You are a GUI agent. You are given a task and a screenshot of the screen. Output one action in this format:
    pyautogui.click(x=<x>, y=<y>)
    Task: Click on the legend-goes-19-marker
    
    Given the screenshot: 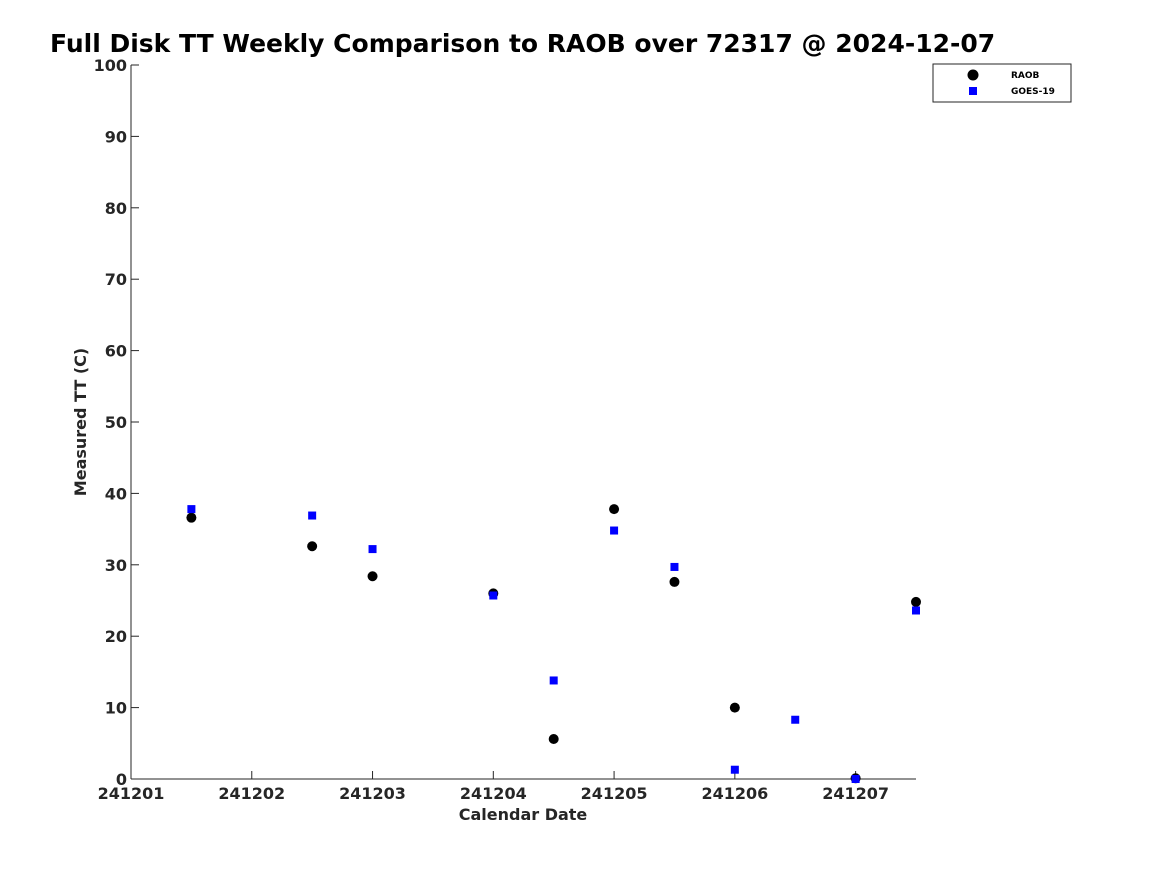 What is the action you would take?
    pyautogui.click(x=973, y=91)
    